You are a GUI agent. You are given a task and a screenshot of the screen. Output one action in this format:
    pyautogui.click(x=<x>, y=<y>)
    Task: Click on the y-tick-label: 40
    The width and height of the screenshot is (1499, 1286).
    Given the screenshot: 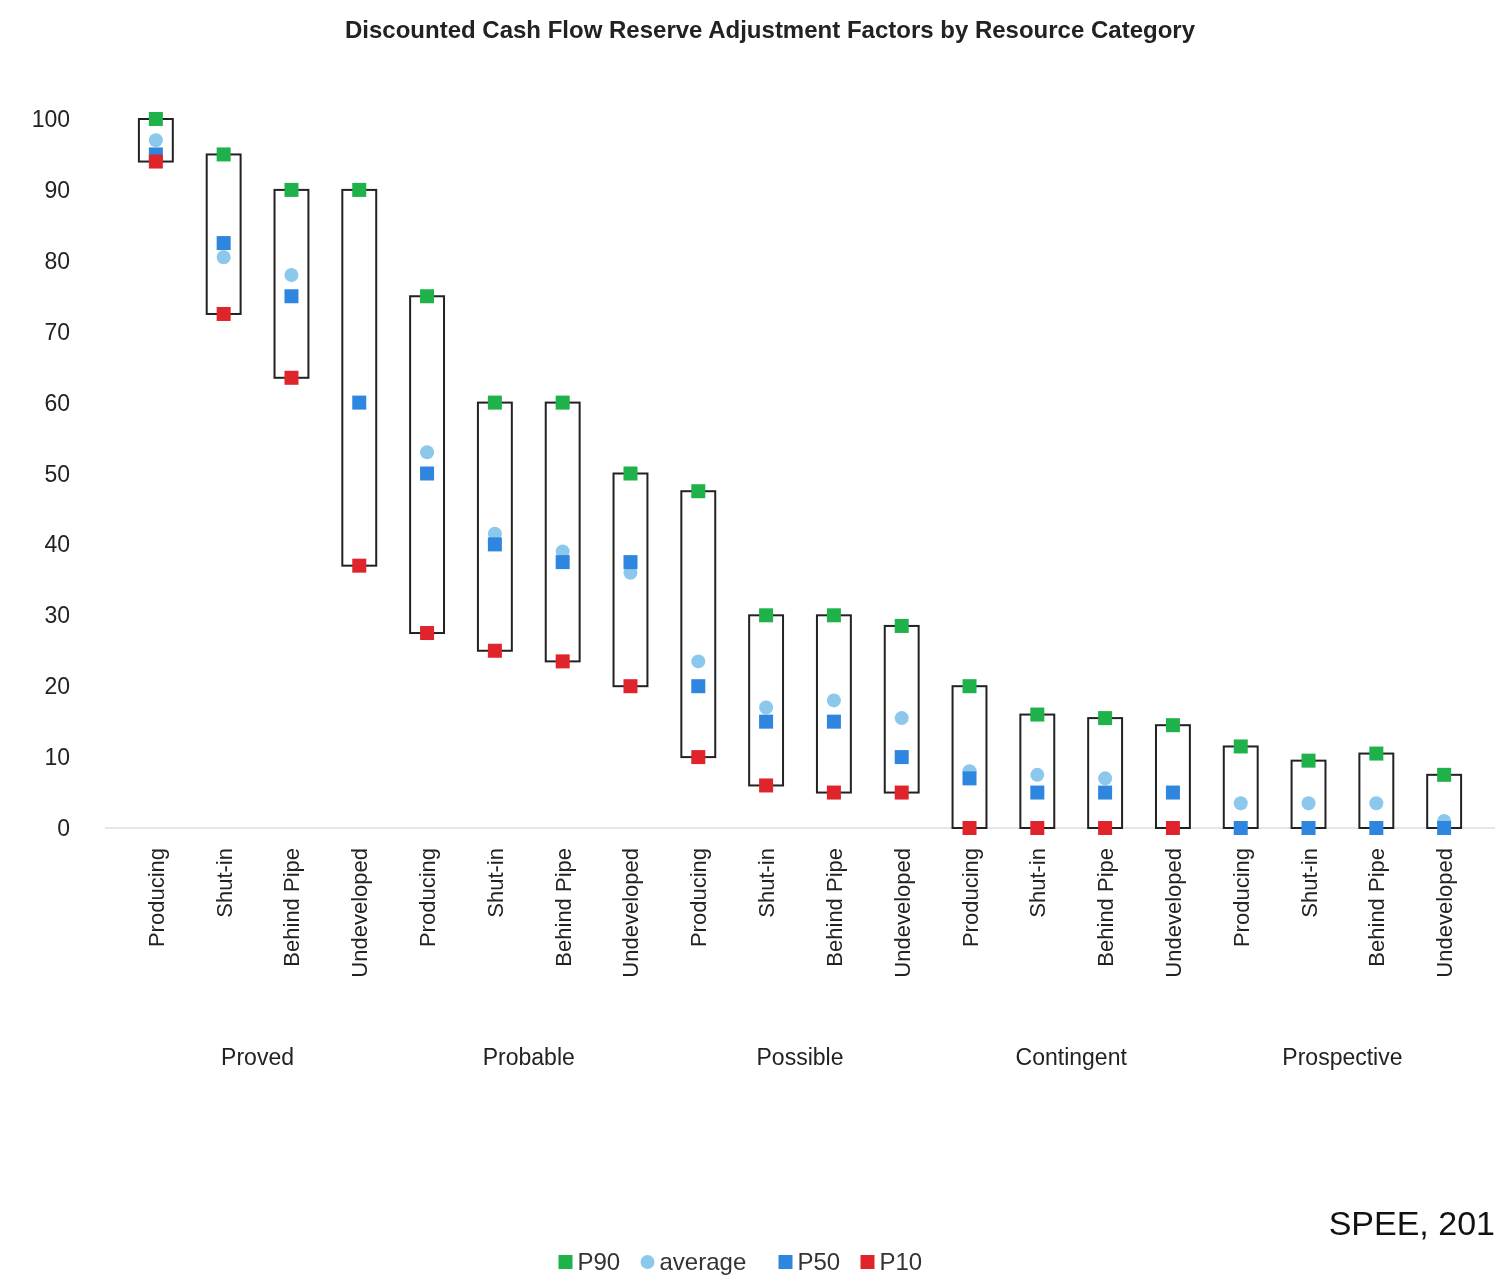 What is the action you would take?
    pyautogui.click(x=57, y=544)
    